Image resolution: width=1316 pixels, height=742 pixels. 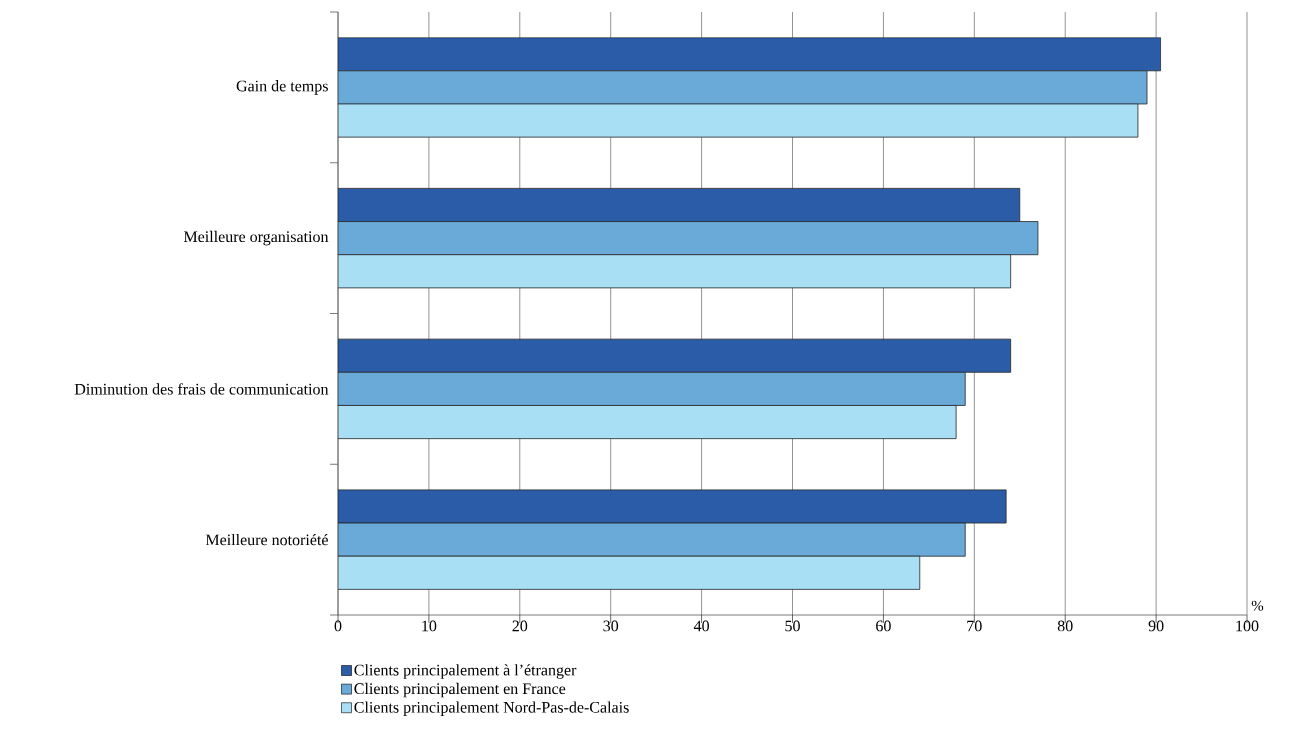 I want to click on x-axis-title: %, so click(x=1257, y=605).